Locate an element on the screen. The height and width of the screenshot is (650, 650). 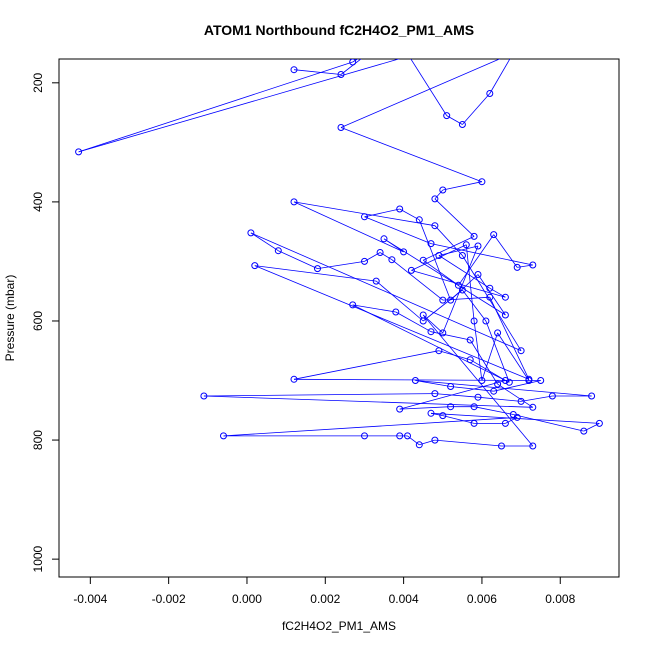
x-axis-label: fC2H4O2_PM1_AMS is located at coordinates (339, 626).